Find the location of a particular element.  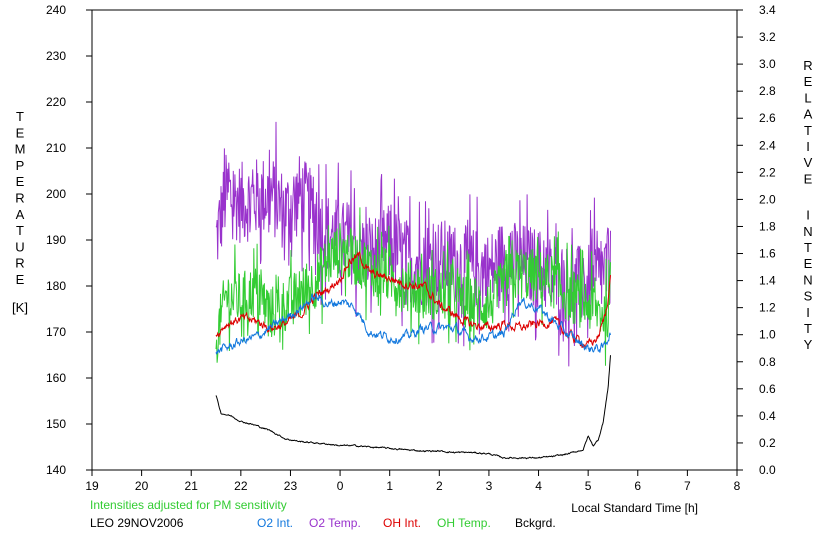

y-left-tick-label: 230 is located at coordinates (56, 56).